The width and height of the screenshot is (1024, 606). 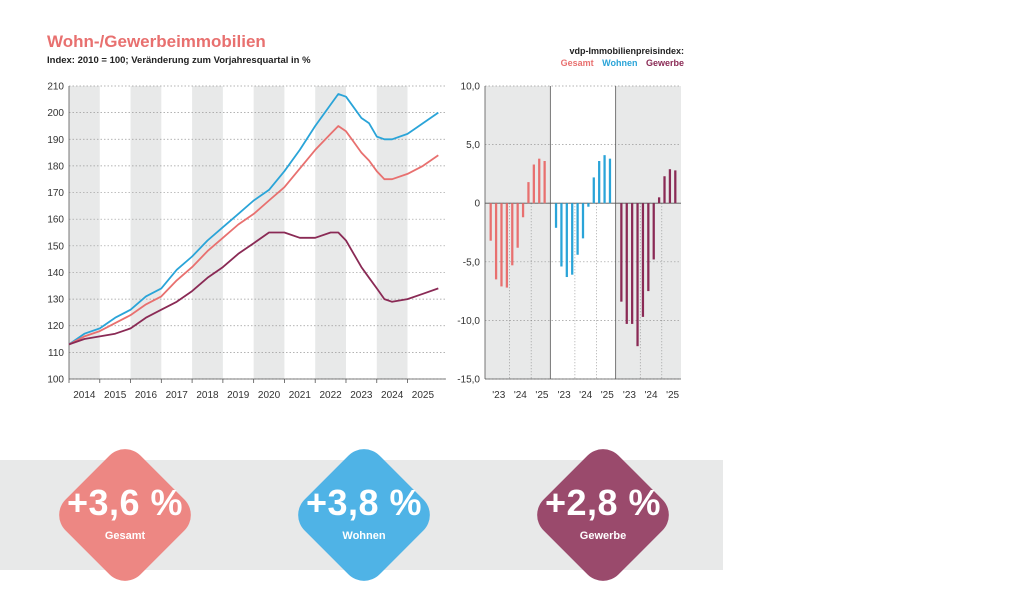 What do you see at coordinates (55, 220) in the screenshot?
I see `y-tick-label: 160` at bounding box center [55, 220].